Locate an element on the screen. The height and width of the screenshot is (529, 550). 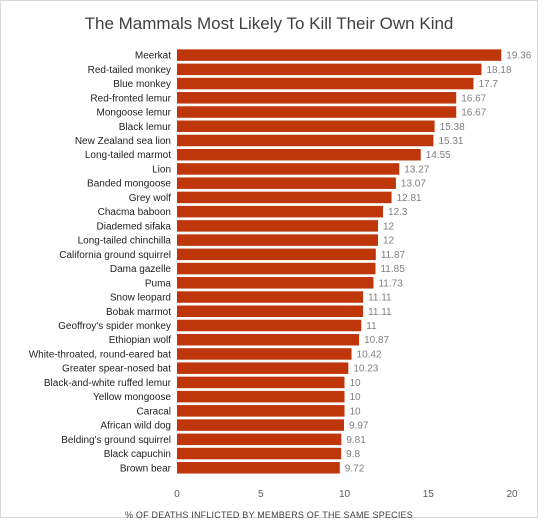
category-label: Caracal is located at coordinates (154, 411).